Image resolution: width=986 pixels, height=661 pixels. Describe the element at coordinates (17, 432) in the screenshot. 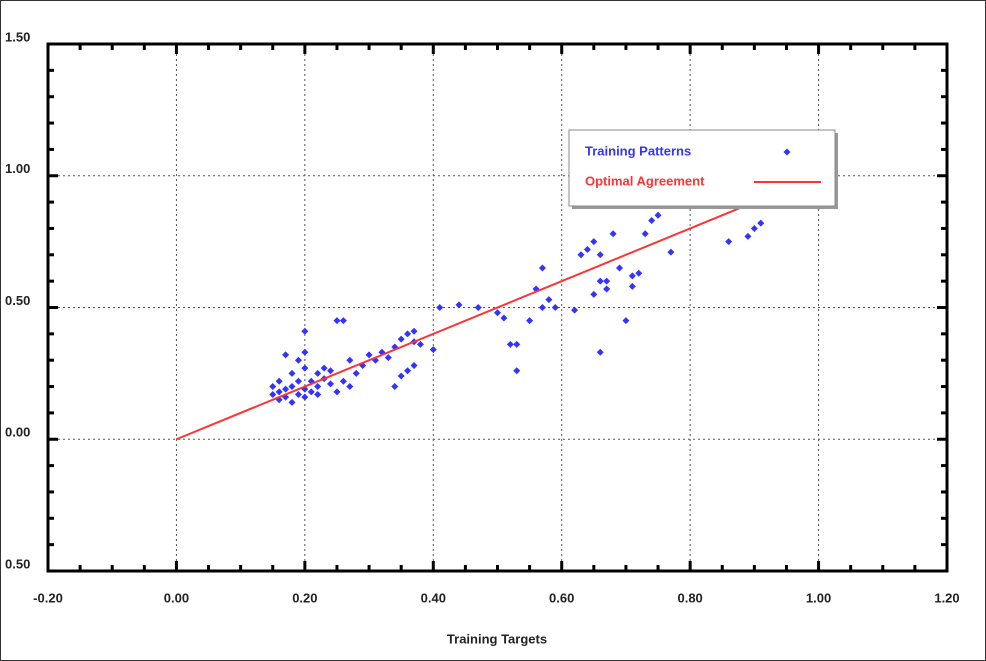

I see `y-tick-label: 0.00` at that location.